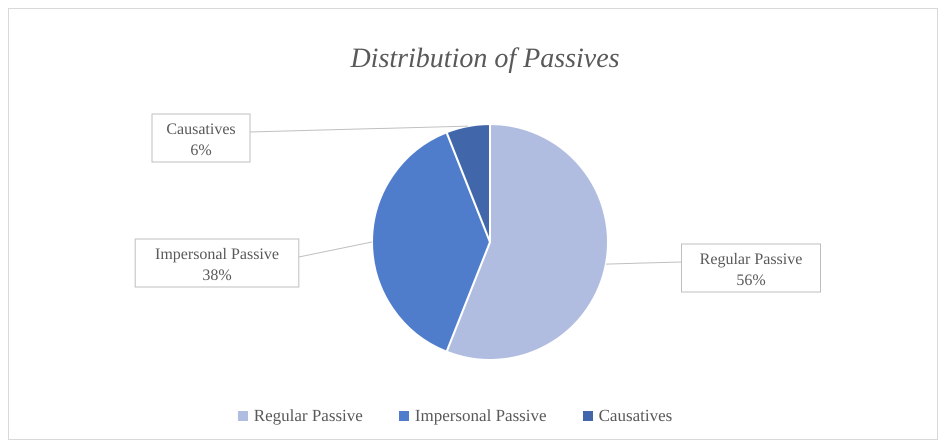 The height and width of the screenshot is (447, 952). I want to click on data-label: 38%, so click(217, 275).